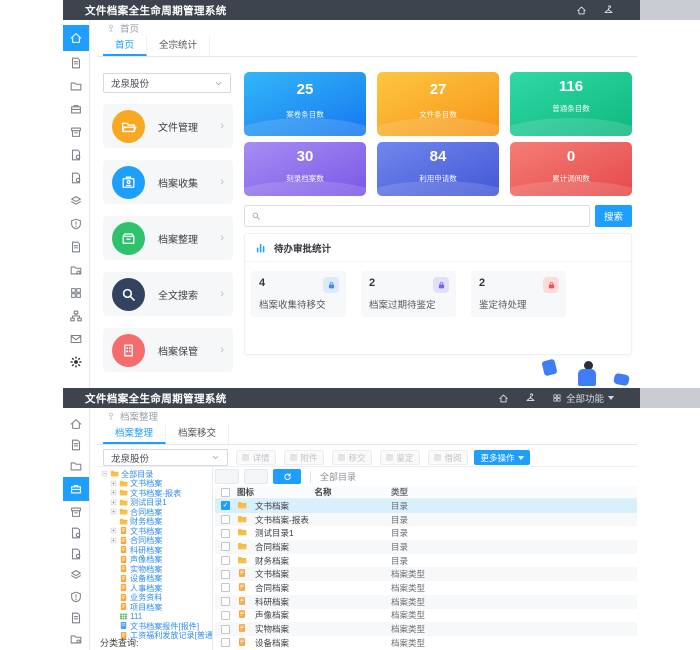 This screenshot has height=650, width=700. I want to click on toolbar-button: 详情, so click(256, 457).